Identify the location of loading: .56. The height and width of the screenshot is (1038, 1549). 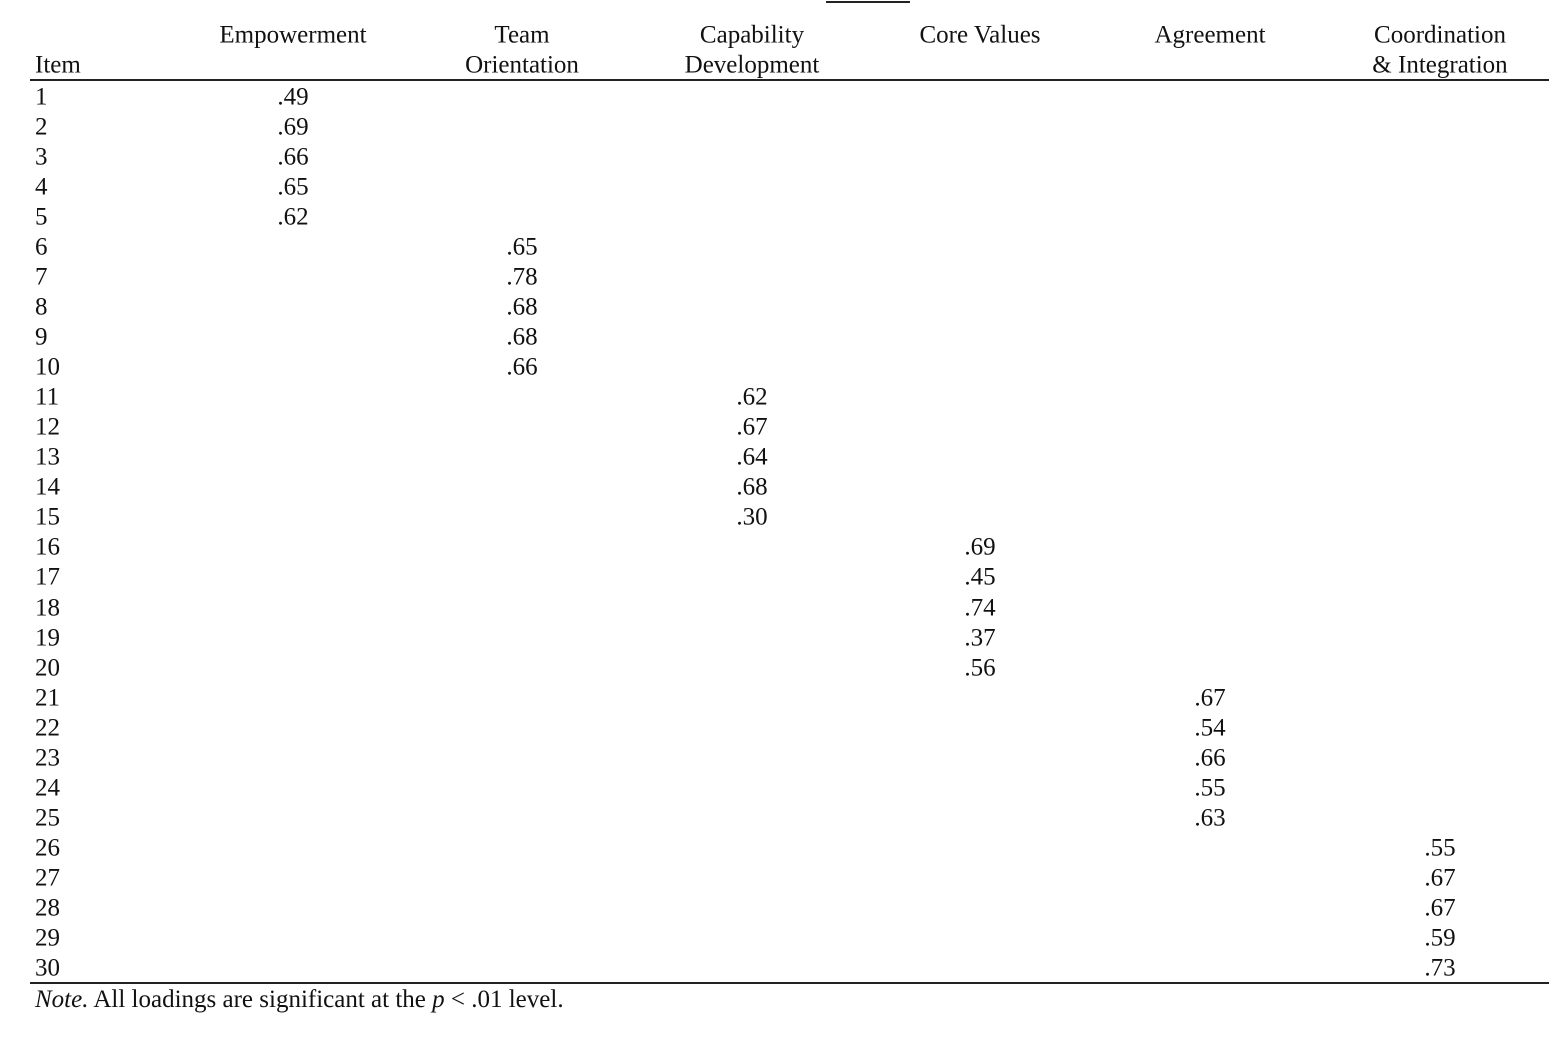
(980, 668).